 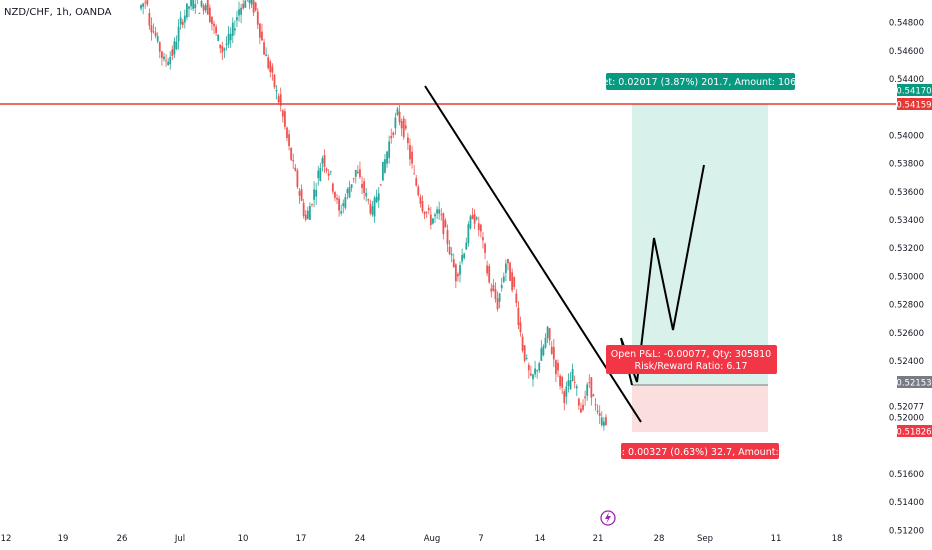 What do you see at coordinates (906, 334) in the screenshot?
I see `y-tick-label: 0.52600` at bounding box center [906, 334].